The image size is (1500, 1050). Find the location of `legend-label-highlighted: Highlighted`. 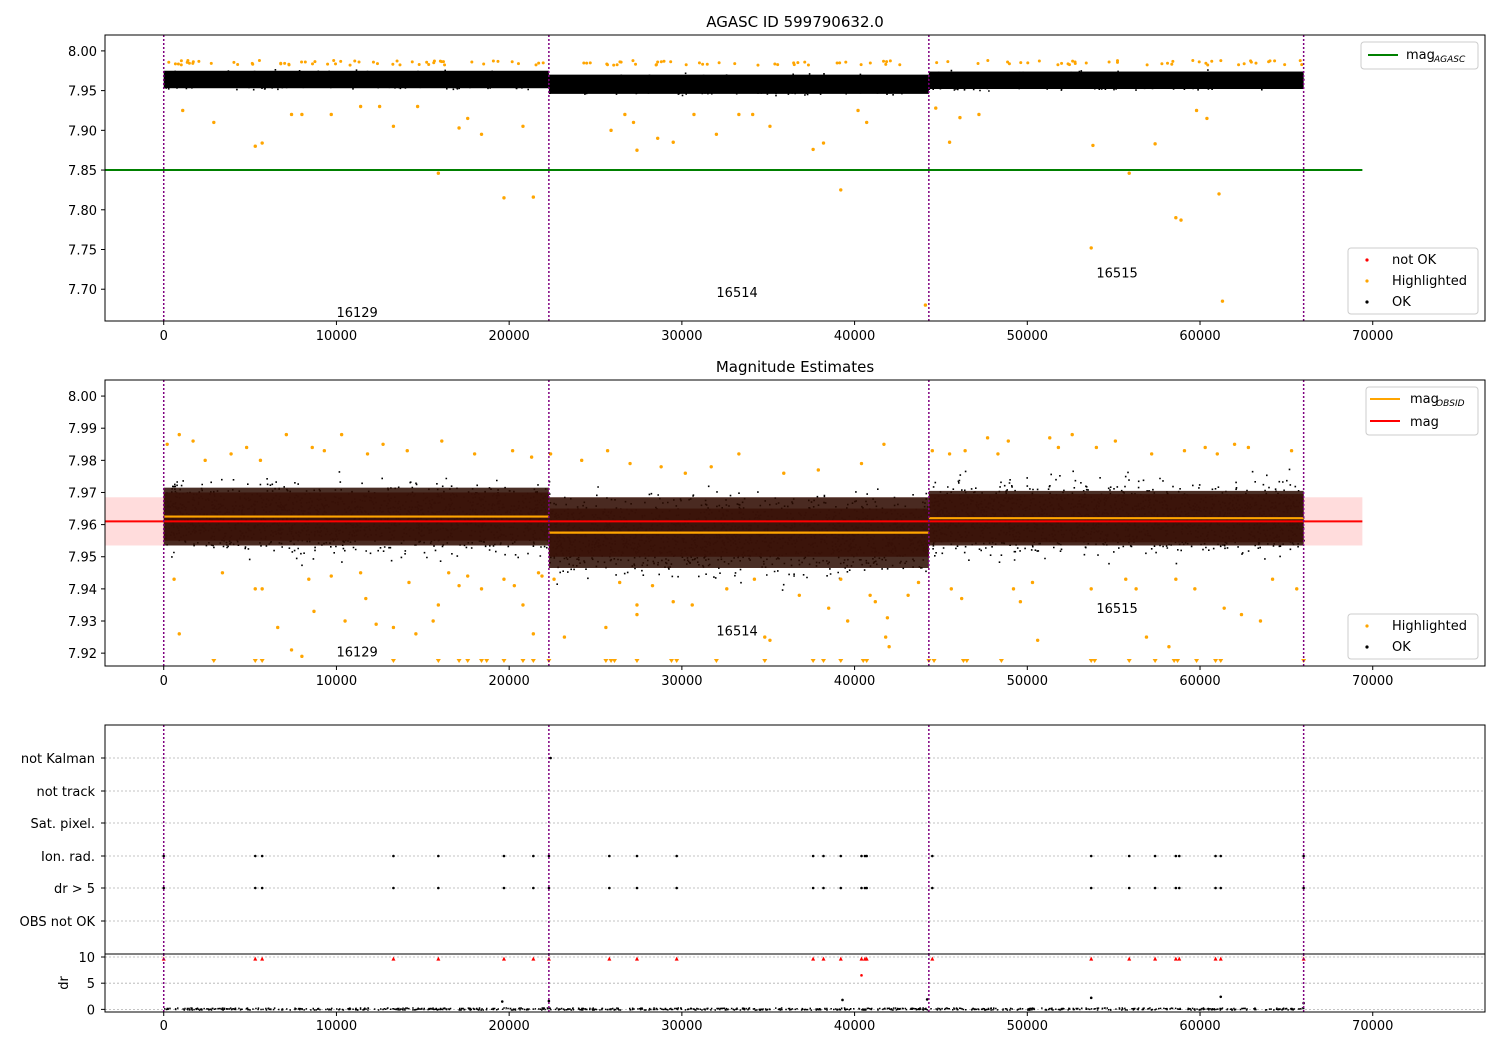

legend-label-highlighted: Highlighted is located at coordinates (1429, 626).